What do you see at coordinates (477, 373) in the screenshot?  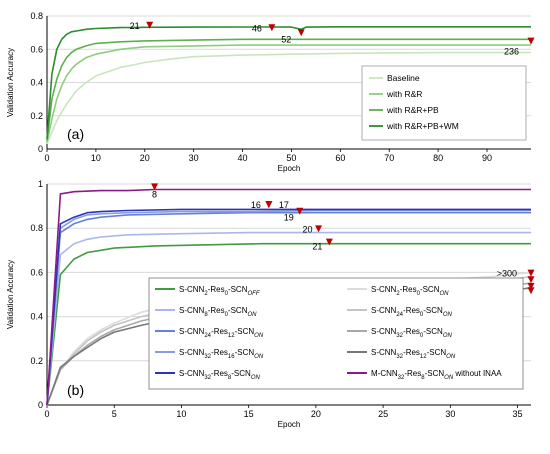 I see `legend-text: without INAA` at bounding box center [477, 373].